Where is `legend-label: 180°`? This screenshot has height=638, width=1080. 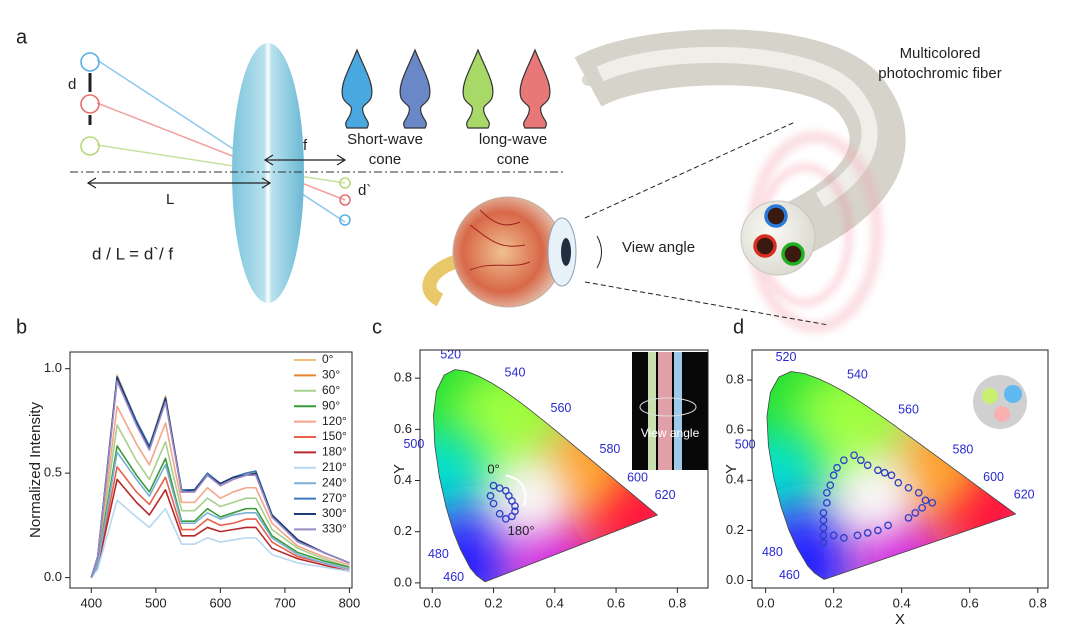
legend-label: 180° is located at coordinates (334, 452).